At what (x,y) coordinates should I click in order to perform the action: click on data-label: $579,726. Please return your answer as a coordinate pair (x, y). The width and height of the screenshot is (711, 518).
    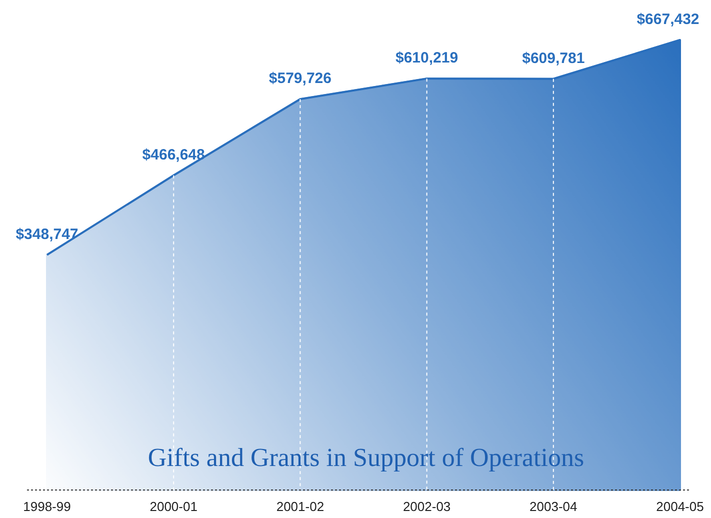
    Looking at the image, I should click on (300, 79).